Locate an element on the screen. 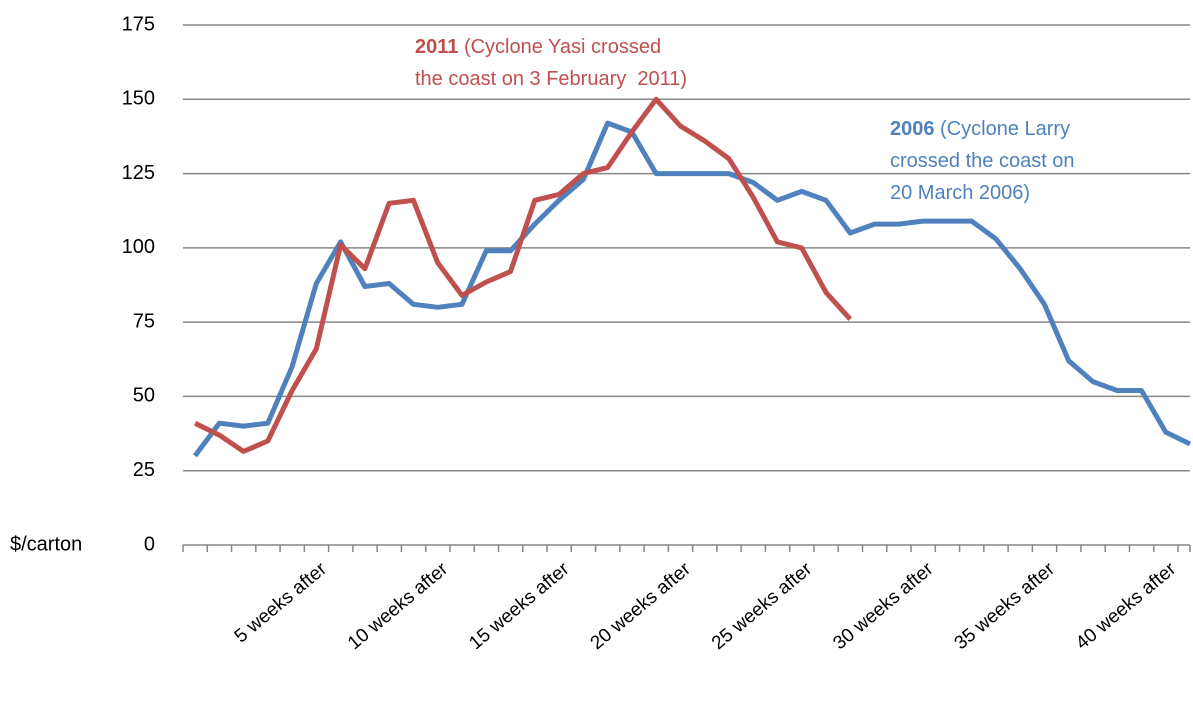 This screenshot has height=726, width=1193. y-tick-label: 25 is located at coordinates (144, 470).